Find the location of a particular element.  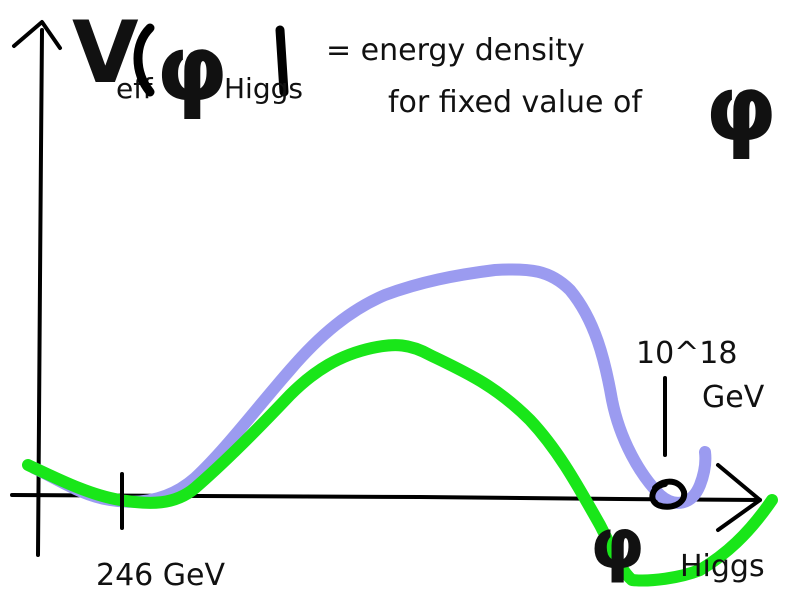

title-close-paren is located at coordinates (282, 61).